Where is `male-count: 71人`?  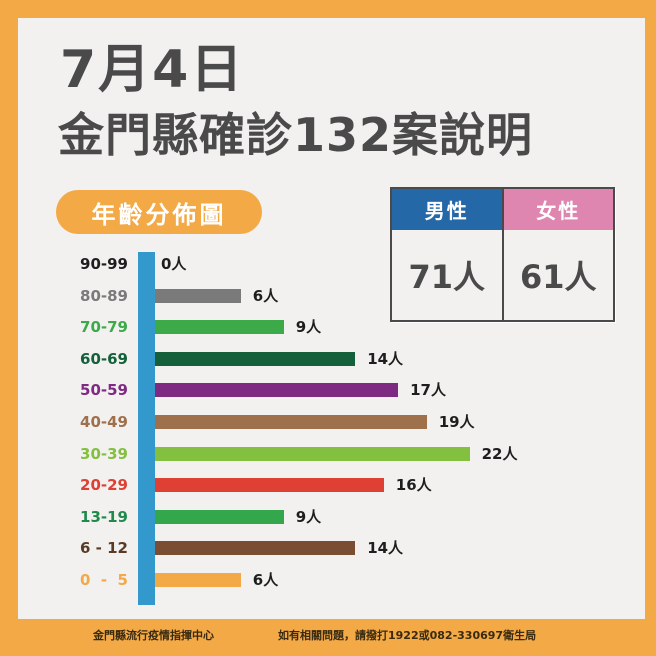 male-count: 71人 is located at coordinates (447, 277).